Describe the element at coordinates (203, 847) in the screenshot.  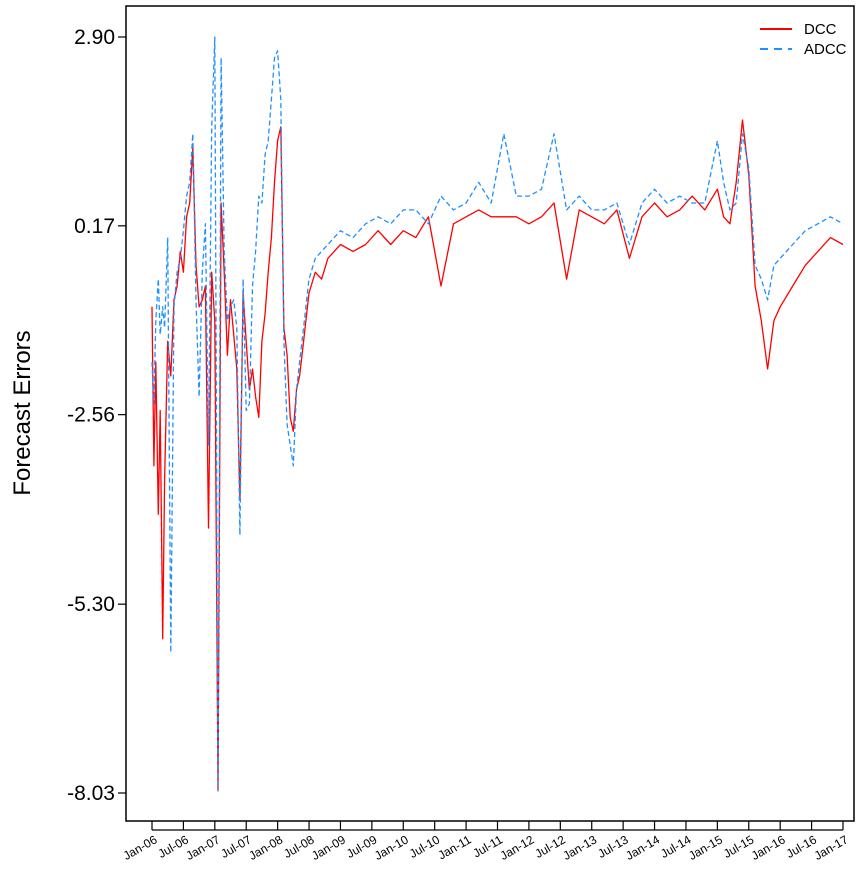
I see `x-tick-label: Jan-07` at that location.